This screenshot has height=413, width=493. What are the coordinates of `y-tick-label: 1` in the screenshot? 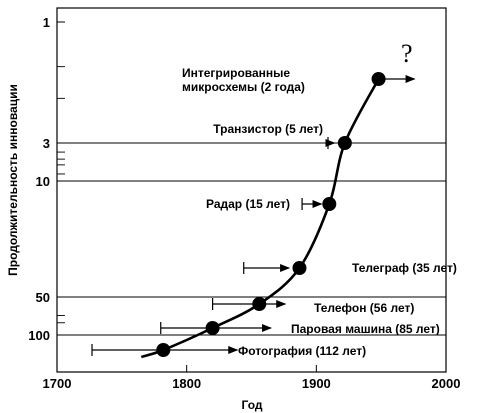 It's located at (46, 22).